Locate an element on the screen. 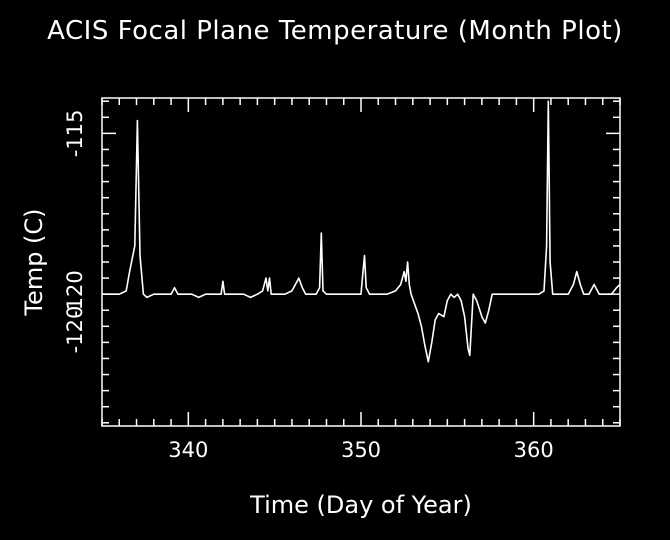  x-tick-labels: 340 350 360 is located at coordinates (360, 450).